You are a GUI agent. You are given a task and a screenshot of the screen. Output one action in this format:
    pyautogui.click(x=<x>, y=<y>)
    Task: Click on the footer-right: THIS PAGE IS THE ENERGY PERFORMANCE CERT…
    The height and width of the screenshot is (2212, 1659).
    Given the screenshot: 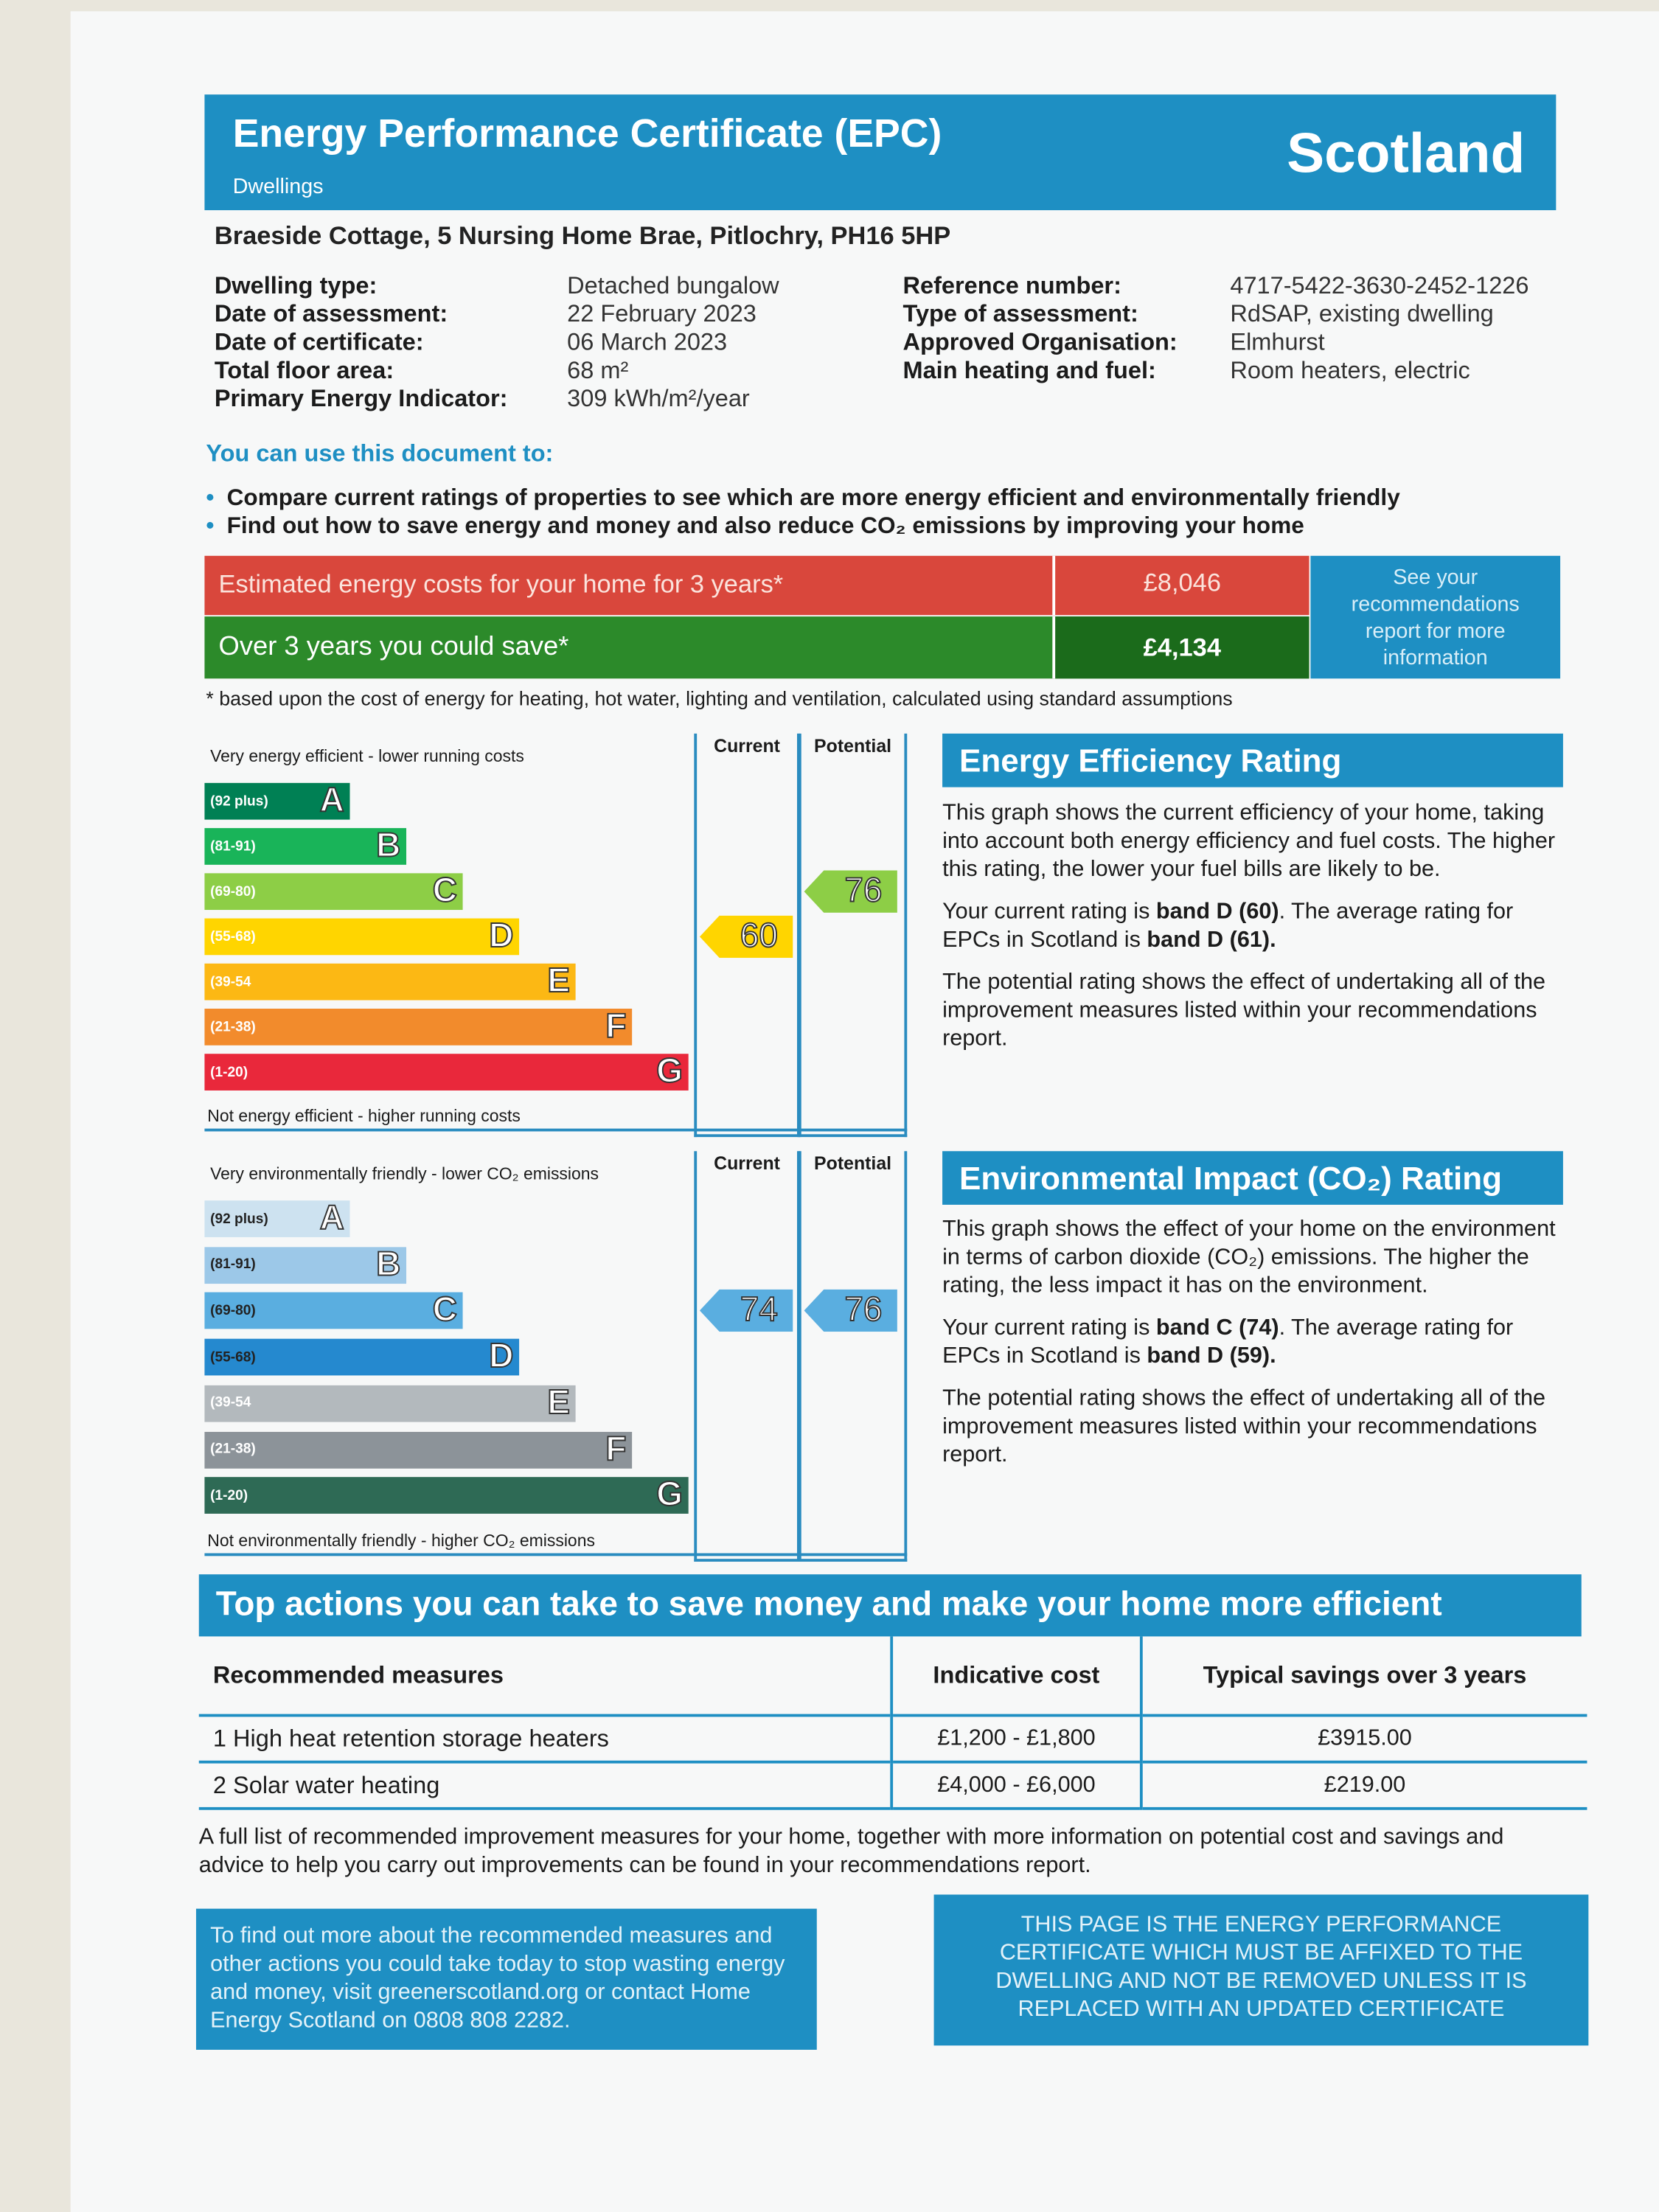 What is the action you would take?
    pyautogui.click(x=1261, y=1970)
    